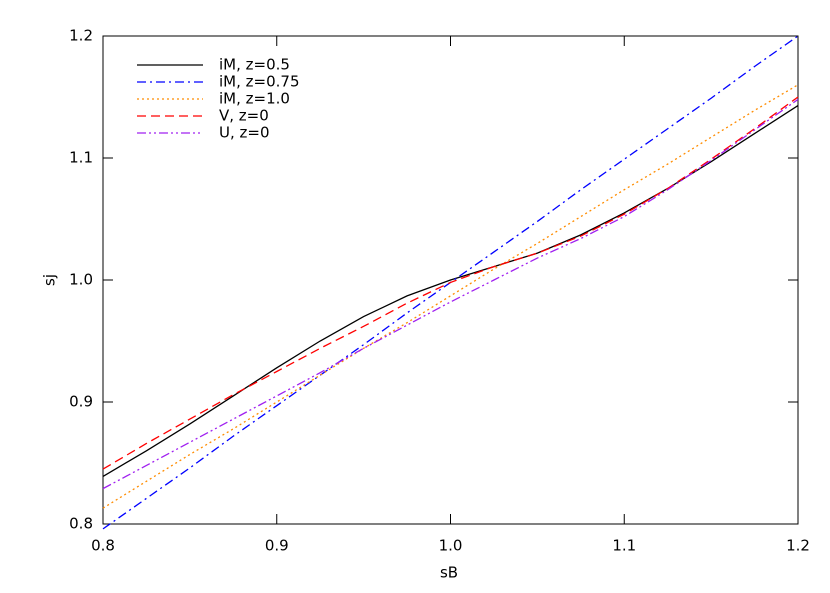 This screenshot has width=830, height=593. What do you see at coordinates (81, 524) in the screenshot?
I see `y-tick-label: 0.8` at bounding box center [81, 524].